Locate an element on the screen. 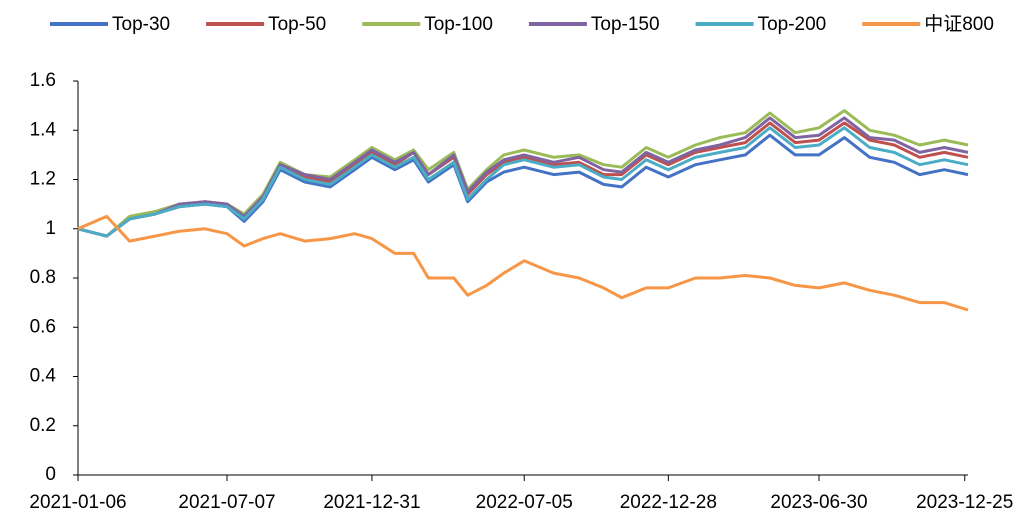 The image size is (1029, 522). y-tick-label: 1.2 is located at coordinates (43, 179).